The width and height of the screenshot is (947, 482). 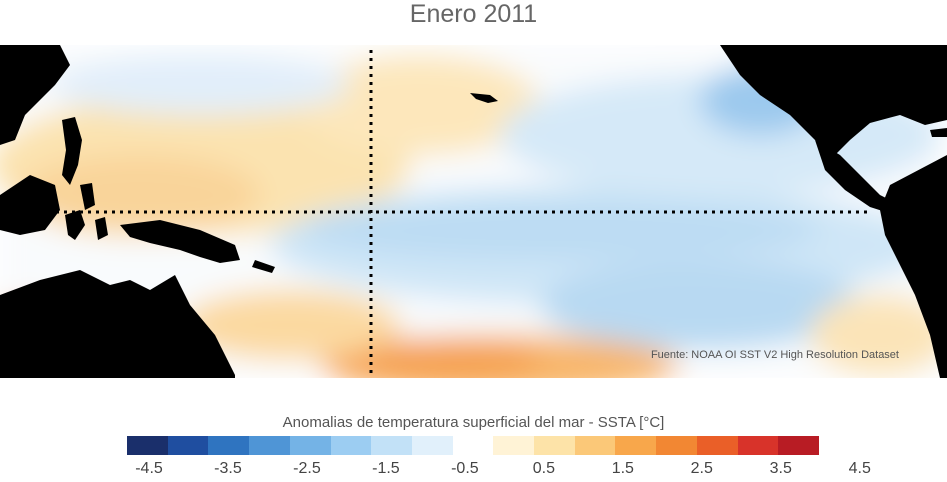 I want to click on colorbar-tick-label: 2.5, so click(x=701, y=468).